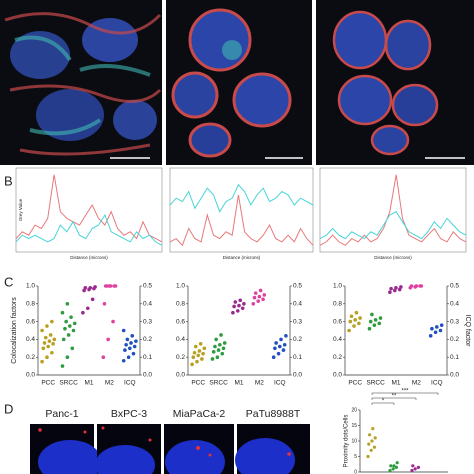 The height and width of the screenshot is (474, 474). What do you see at coordinates (14, 330) in the screenshot?
I see `y-axis-label: Colocalization factors` at bounding box center [14, 330].